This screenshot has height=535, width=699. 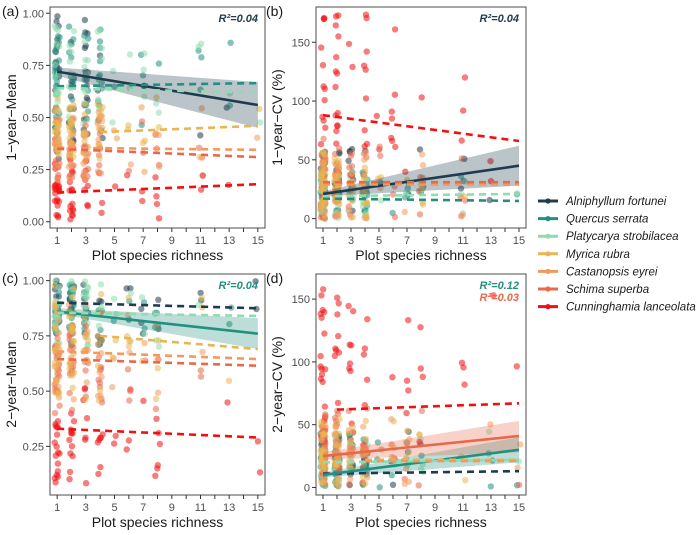 I want to click on scatter-points, so click(x=419, y=116).